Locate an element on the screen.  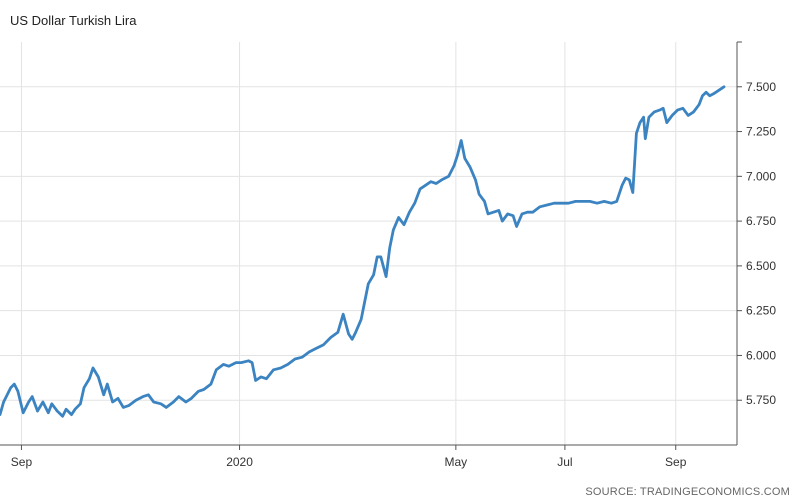
x-axis-ticks: Sep 2020 May Jul Sep is located at coordinates (349, 462).